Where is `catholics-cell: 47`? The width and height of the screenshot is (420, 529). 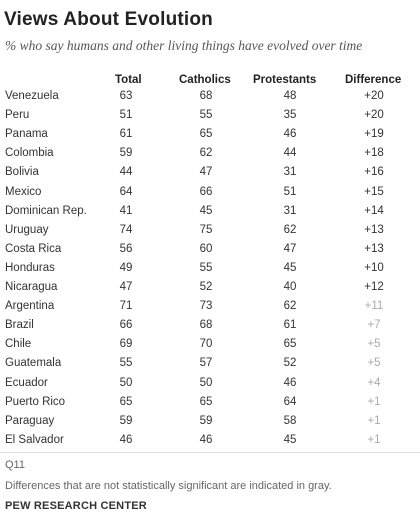 catholics-cell: 47 is located at coordinates (206, 172).